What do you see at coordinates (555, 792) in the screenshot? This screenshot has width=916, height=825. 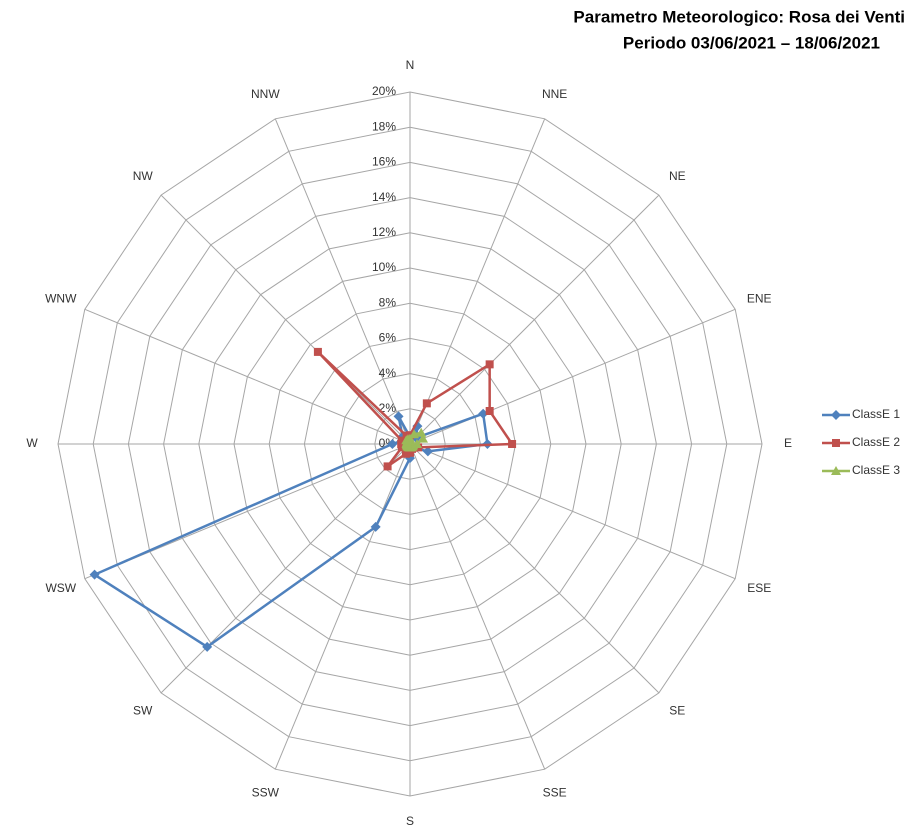 I see `category-label: SSE` at bounding box center [555, 792].